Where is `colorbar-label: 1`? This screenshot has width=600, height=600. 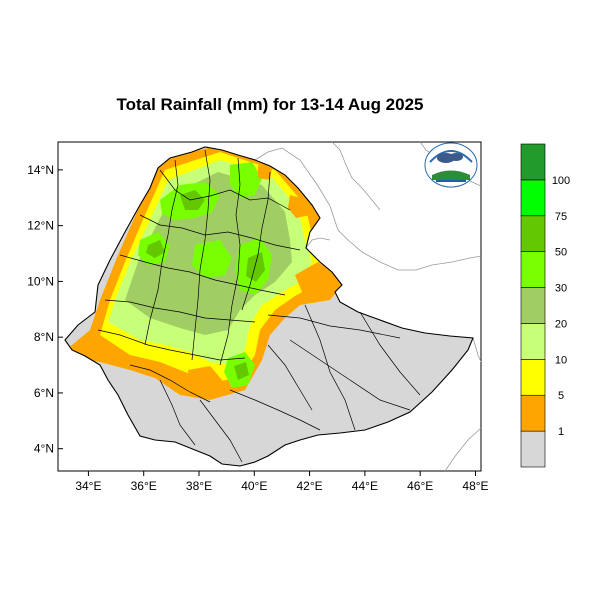
colorbar-label: 1 is located at coordinates (561, 432).